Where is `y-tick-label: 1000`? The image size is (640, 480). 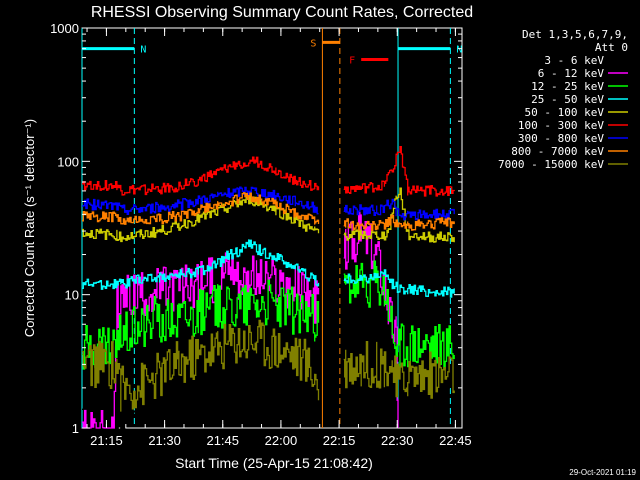
y-tick-label: 1000 is located at coordinates (64, 28).